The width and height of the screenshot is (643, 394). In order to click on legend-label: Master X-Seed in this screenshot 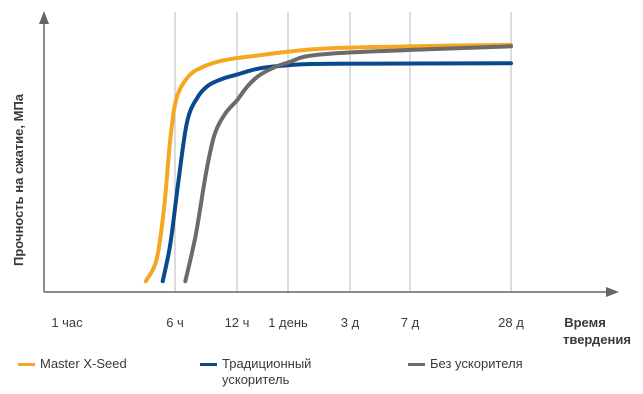, I will do `click(83, 363)`.